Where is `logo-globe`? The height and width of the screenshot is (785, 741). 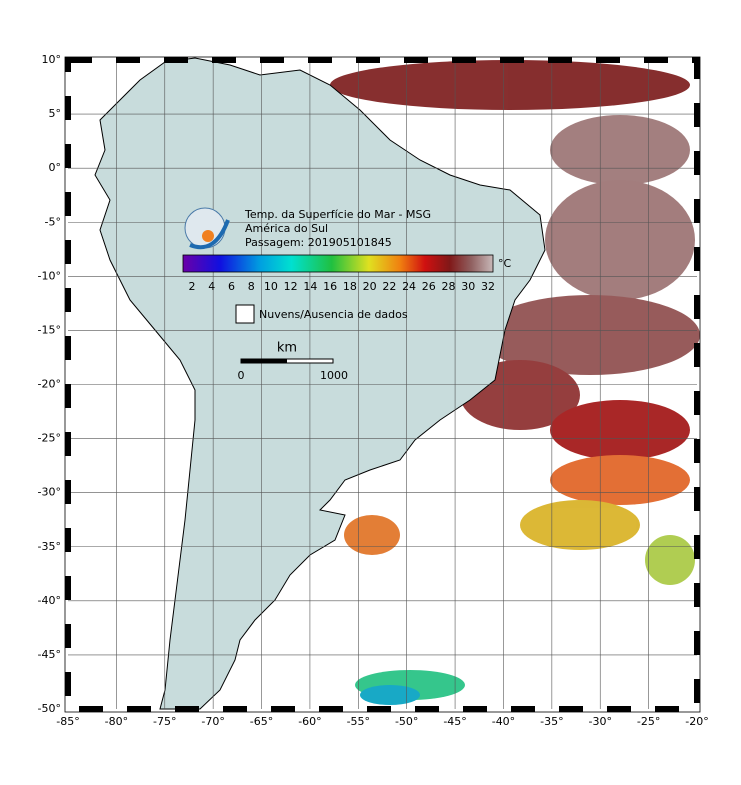 logo-globe is located at coordinates (205, 228).